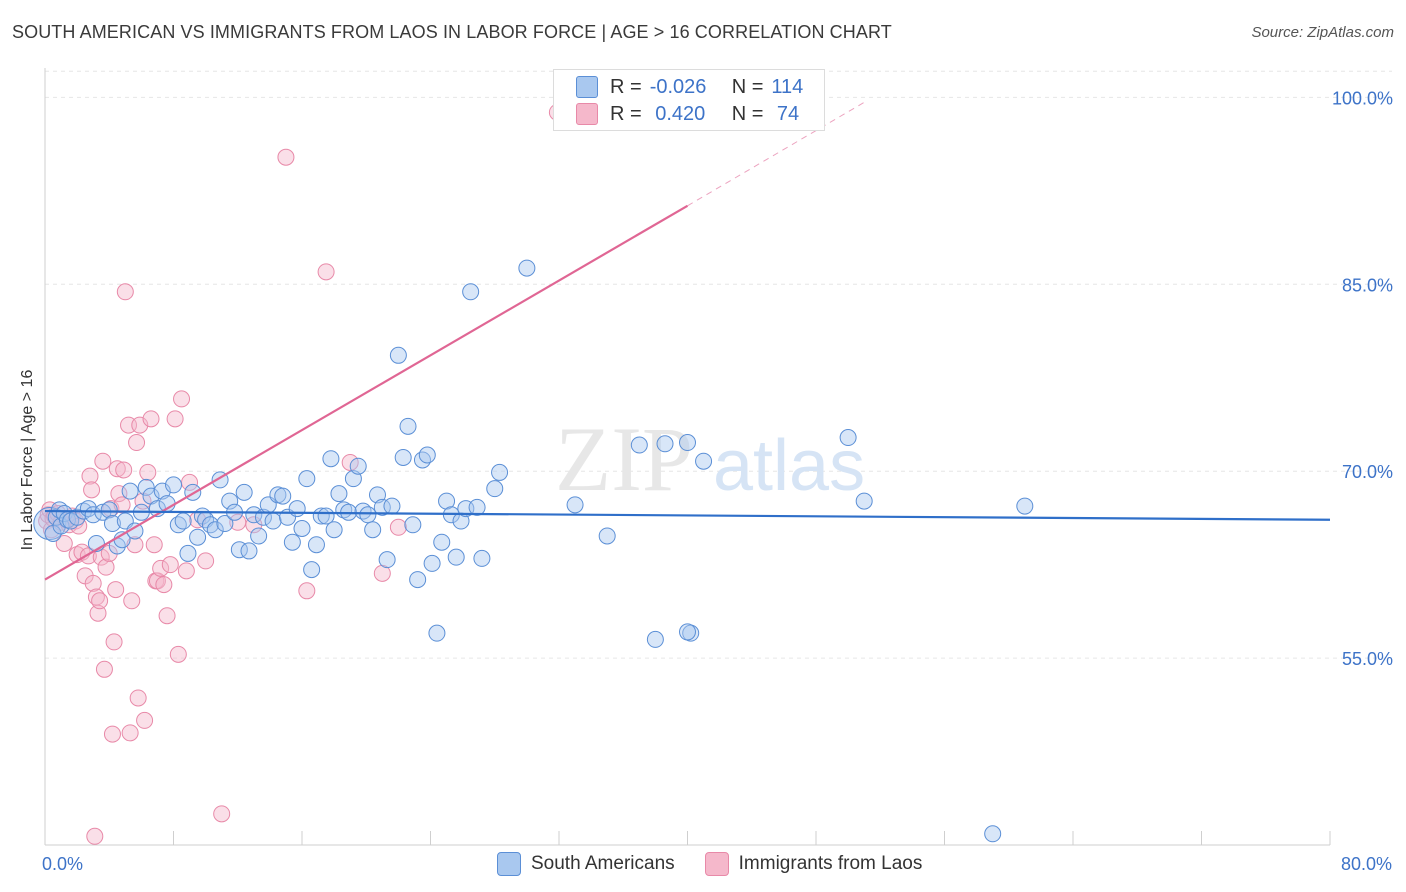 The image size is (1406, 892). Describe the element at coordinates (687, 515) in the screenshot. I see `south-american-trend-line` at that location.